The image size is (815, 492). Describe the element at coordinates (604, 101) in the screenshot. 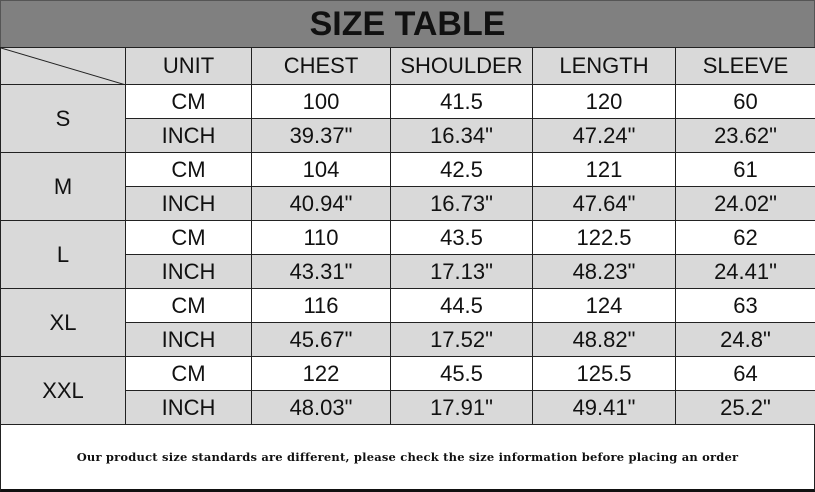

I see `value-cell: 120` at that location.